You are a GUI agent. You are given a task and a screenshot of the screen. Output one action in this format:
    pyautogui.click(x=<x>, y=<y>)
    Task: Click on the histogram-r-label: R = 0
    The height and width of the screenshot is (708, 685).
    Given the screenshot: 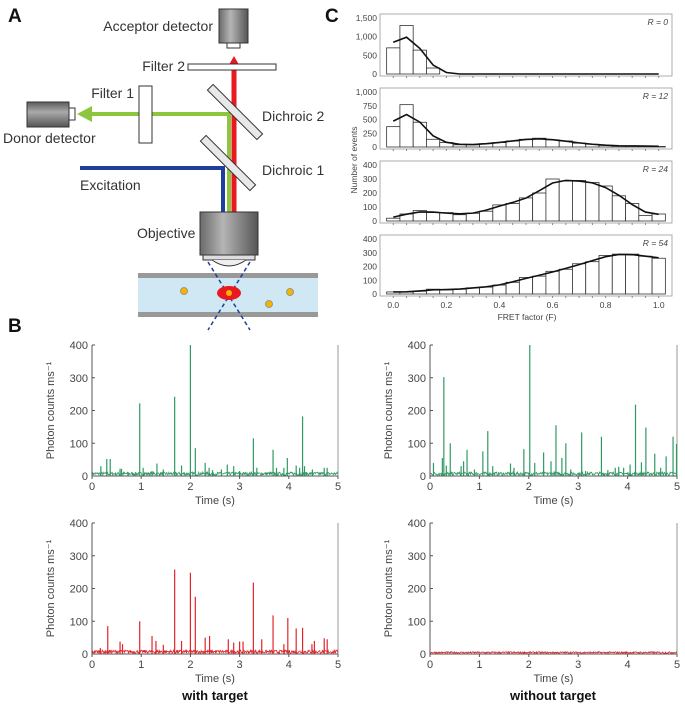 What is the action you would take?
    pyautogui.click(x=657, y=22)
    